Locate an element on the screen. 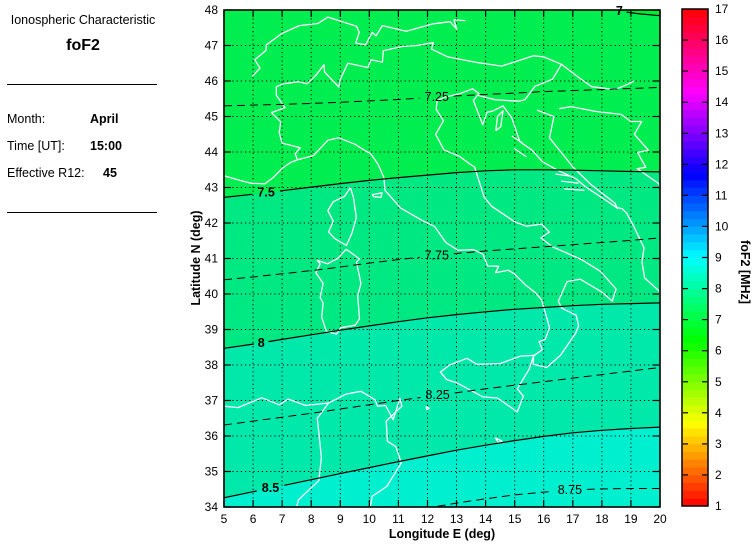 Image resolution: width=755 pixels, height=551 pixels. band->8.5 is located at coordinates (442, 467).